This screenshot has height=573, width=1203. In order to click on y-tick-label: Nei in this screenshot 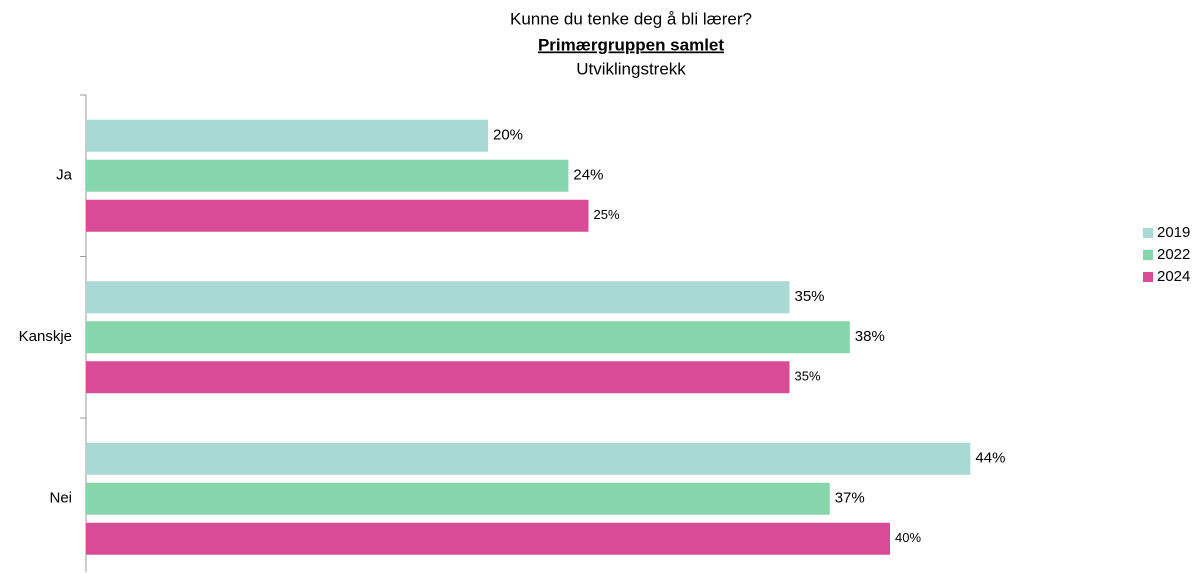, I will do `click(60, 498)`.